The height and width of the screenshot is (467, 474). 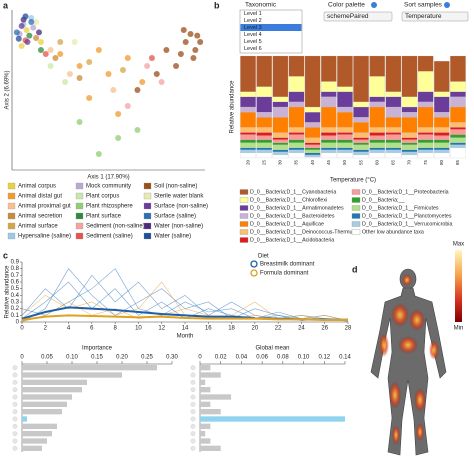 What do you see at coordinates (247, 163) in the screenshot?
I see `x-tick-label: 20` at bounding box center [247, 163].